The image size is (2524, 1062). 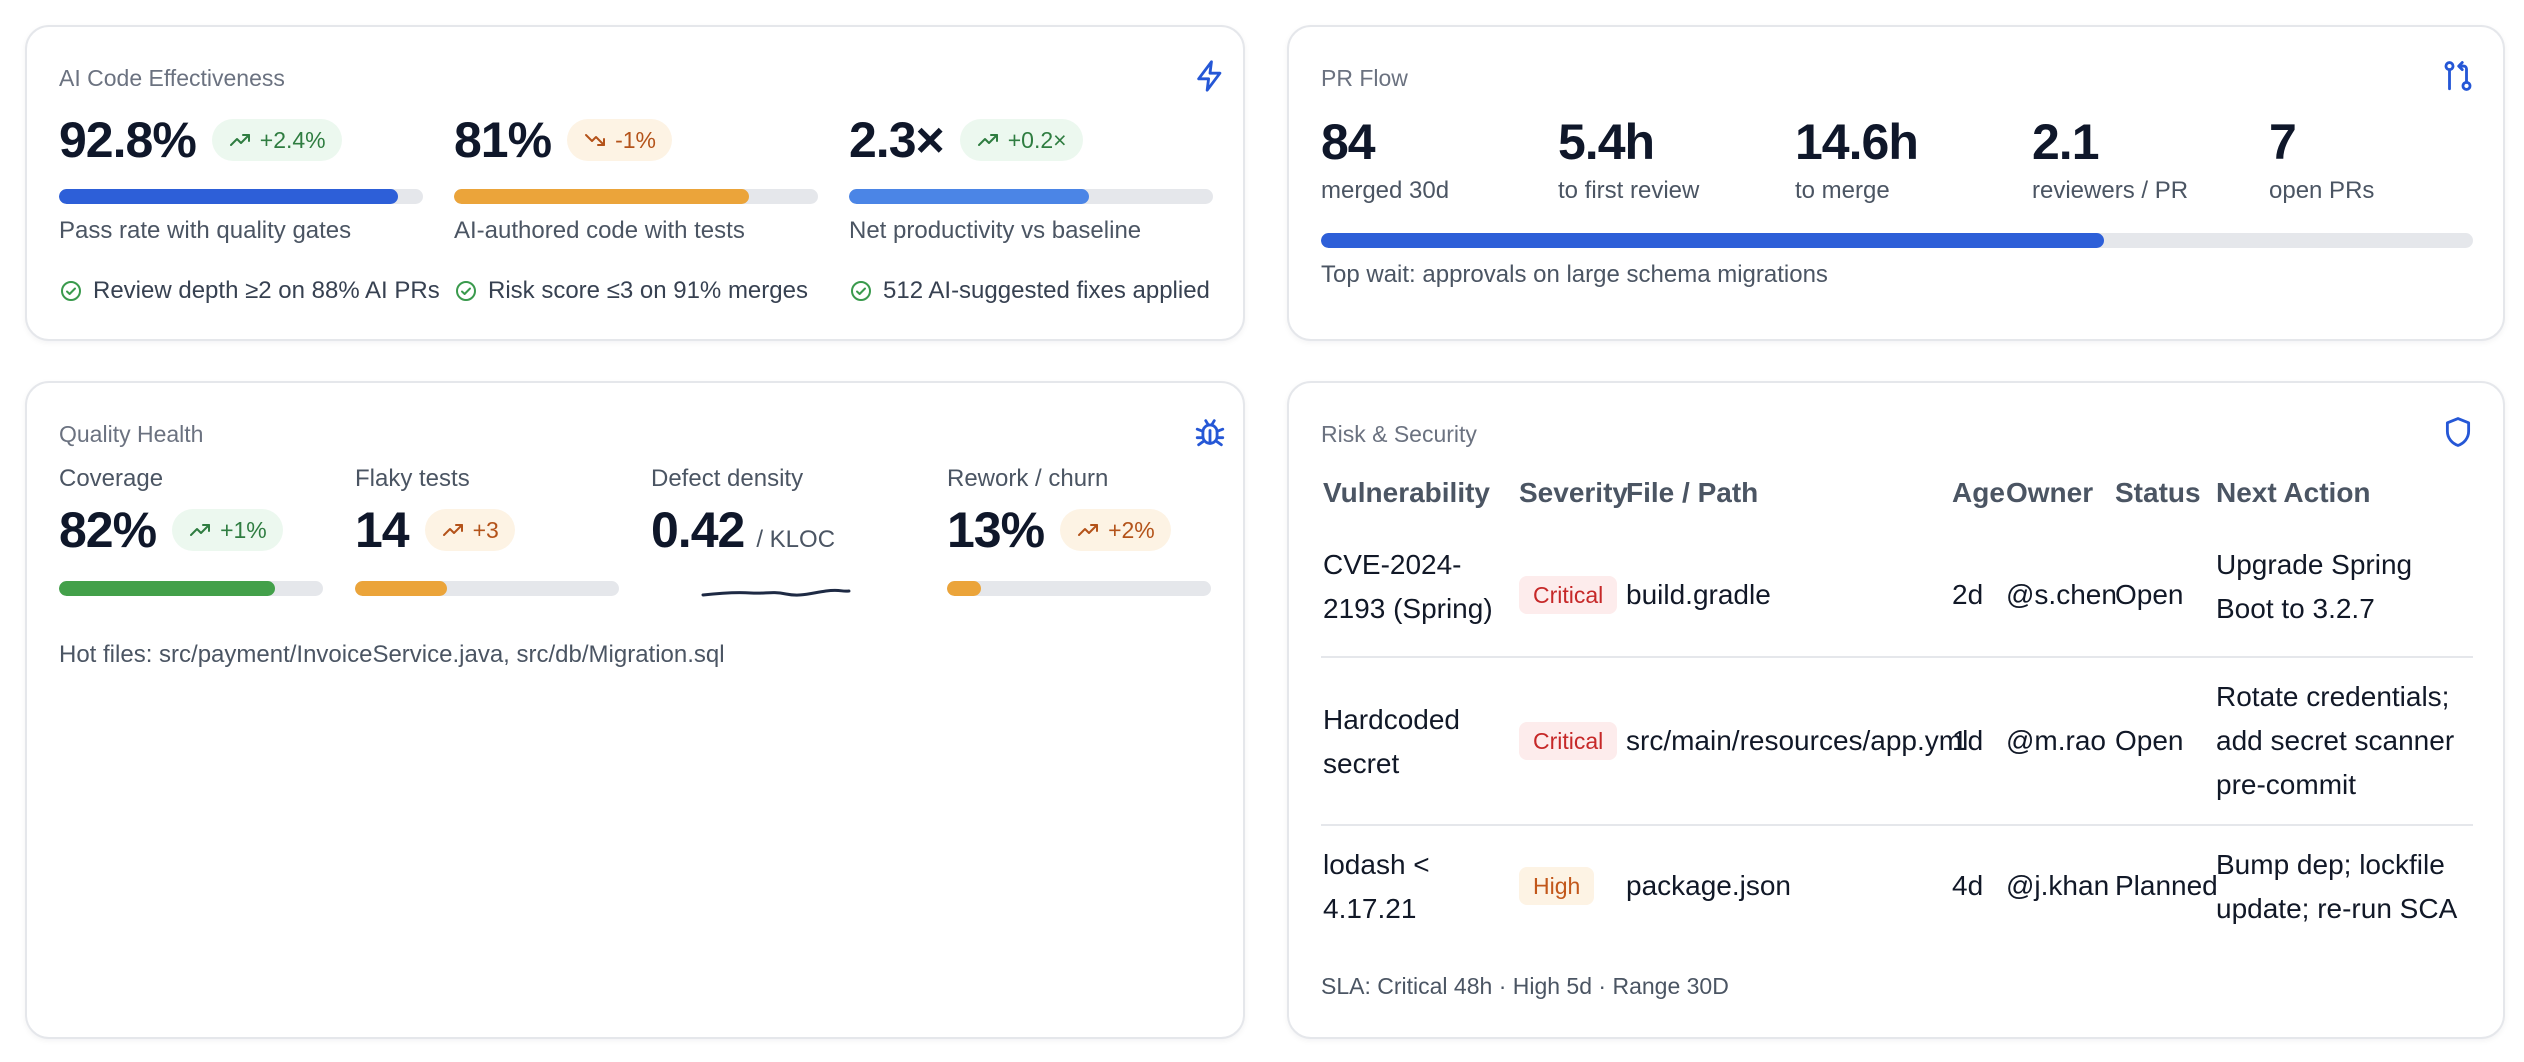 I want to click on vulnerability-cell: lodash < 4.17.21, so click(x=1376, y=886).